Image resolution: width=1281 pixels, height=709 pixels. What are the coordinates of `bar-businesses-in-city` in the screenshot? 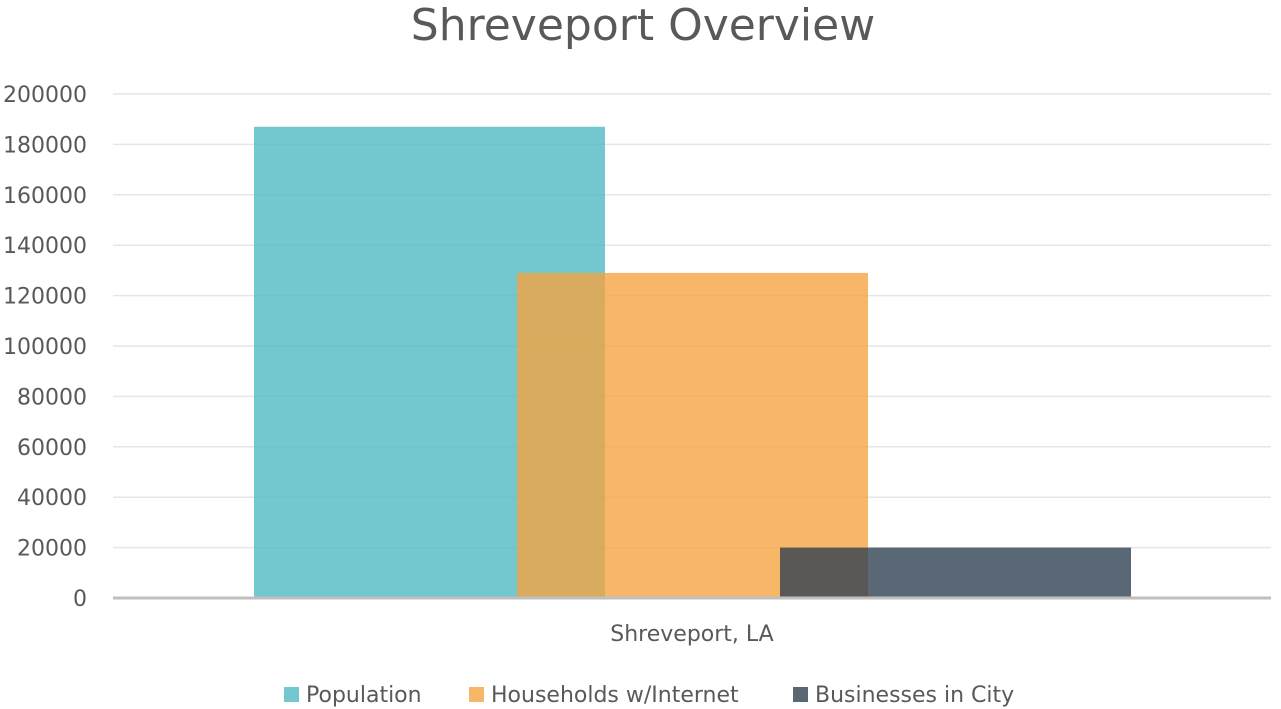 It's located at (955, 572).